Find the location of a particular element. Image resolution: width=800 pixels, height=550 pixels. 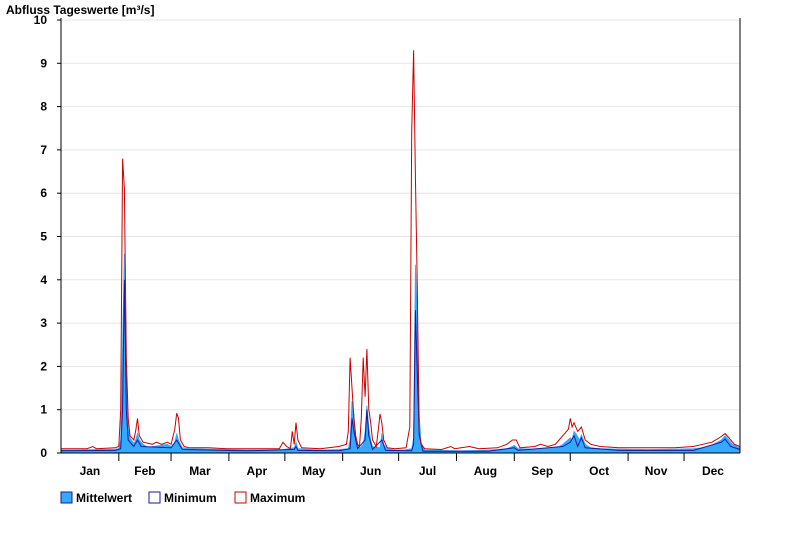

month-label: Mar is located at coordinates (200, 471).